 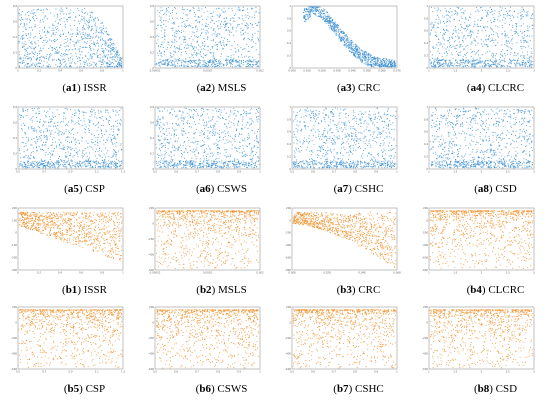 I want to click on y-tick-label: 0.2, so click(x=15, y=153).